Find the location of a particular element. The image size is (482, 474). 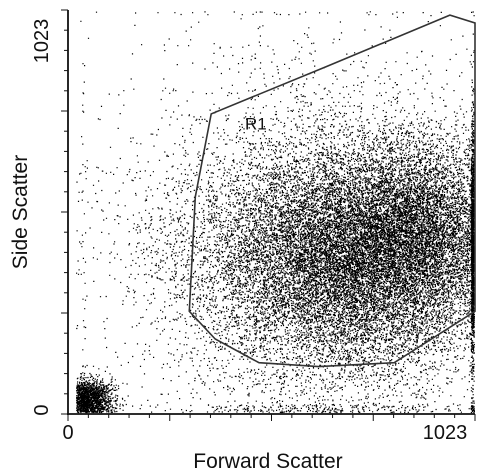

y-tick-label: 1023 is located at coordinates (42, 41).